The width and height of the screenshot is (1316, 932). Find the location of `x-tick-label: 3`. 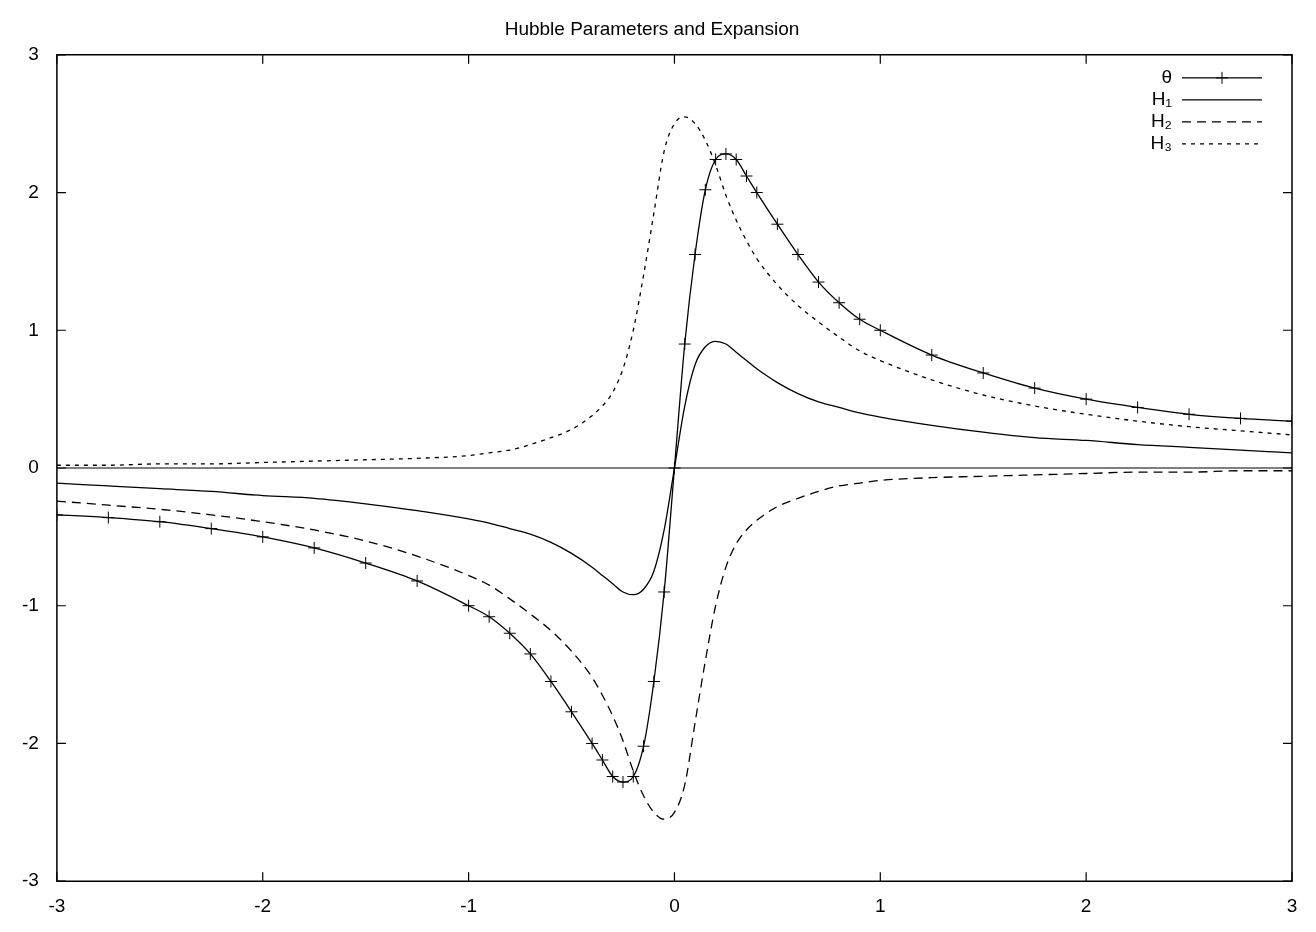

x-tick-label: 3 is located at coordinates (1292, 905).